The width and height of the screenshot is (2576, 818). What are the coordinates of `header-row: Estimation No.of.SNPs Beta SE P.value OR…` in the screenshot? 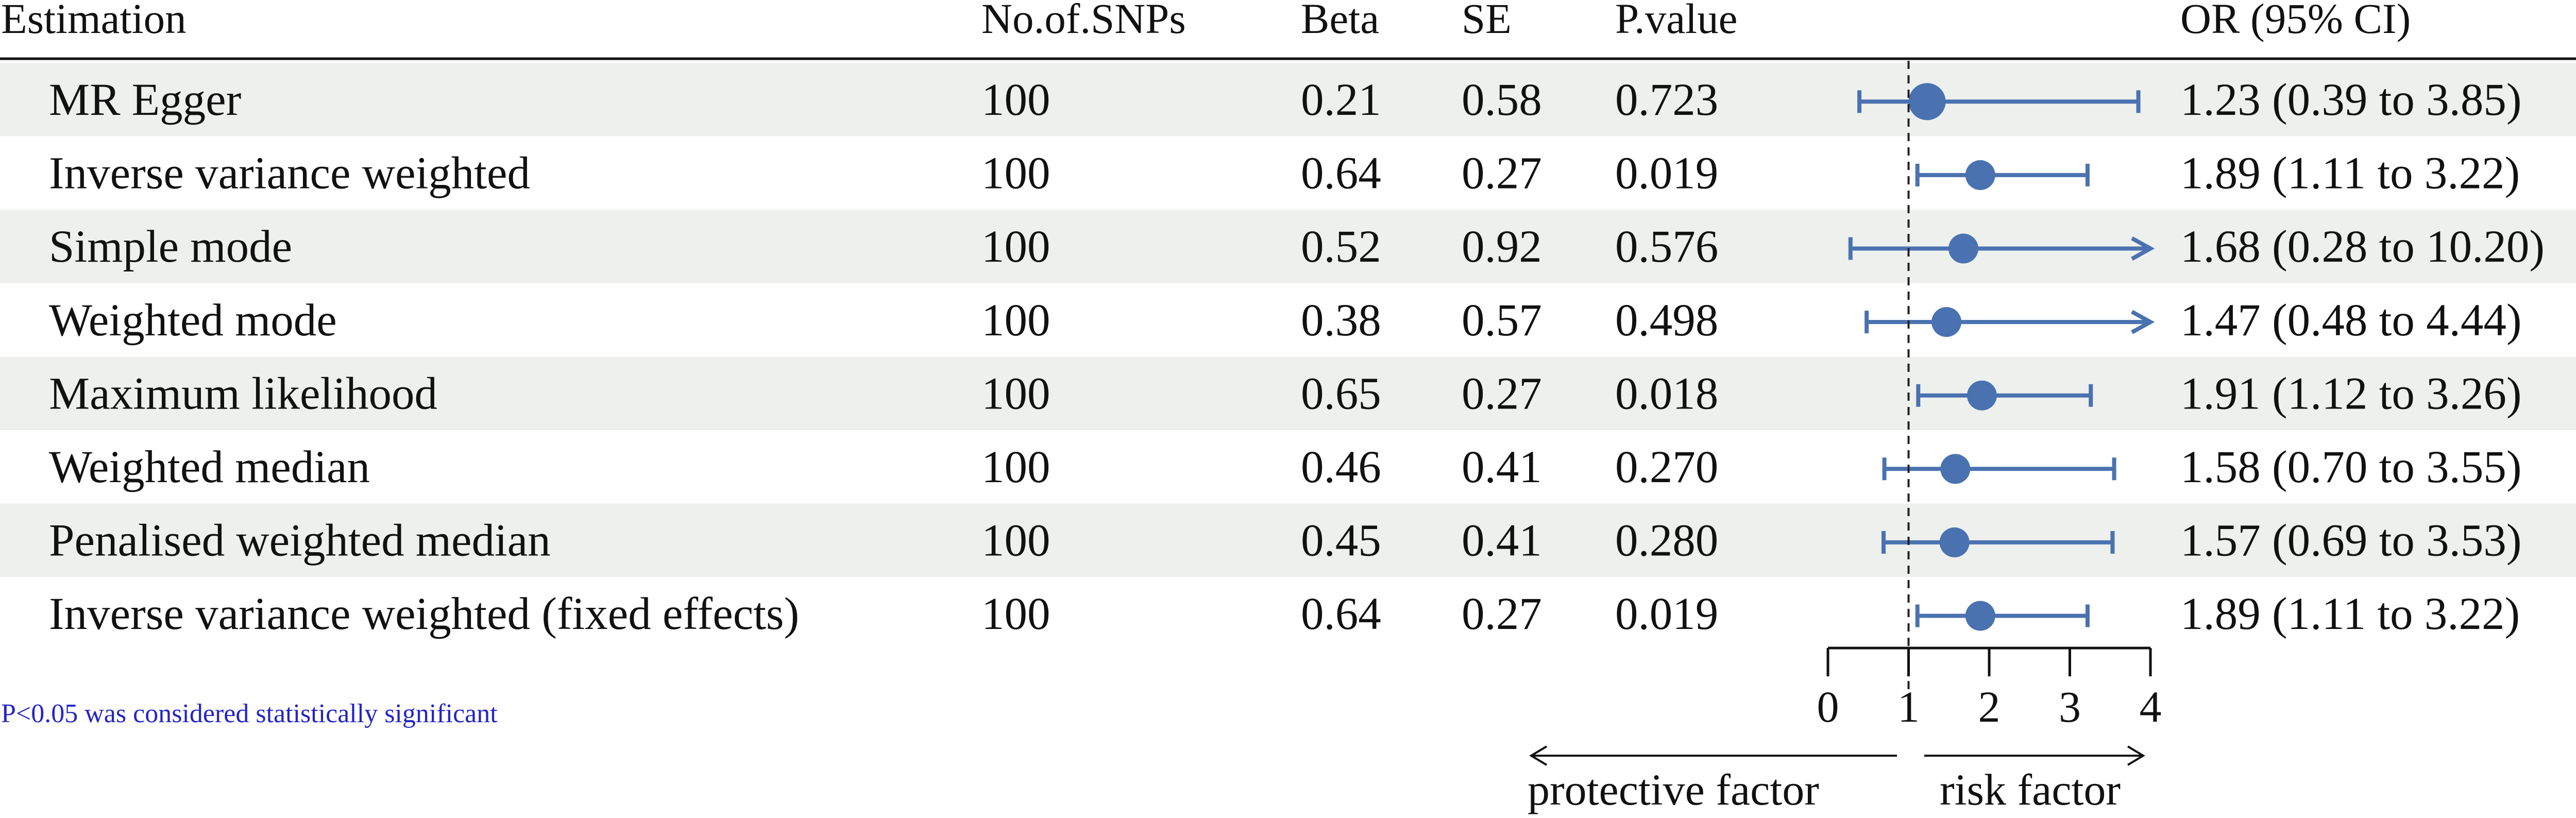 It's located at (1206, 21).